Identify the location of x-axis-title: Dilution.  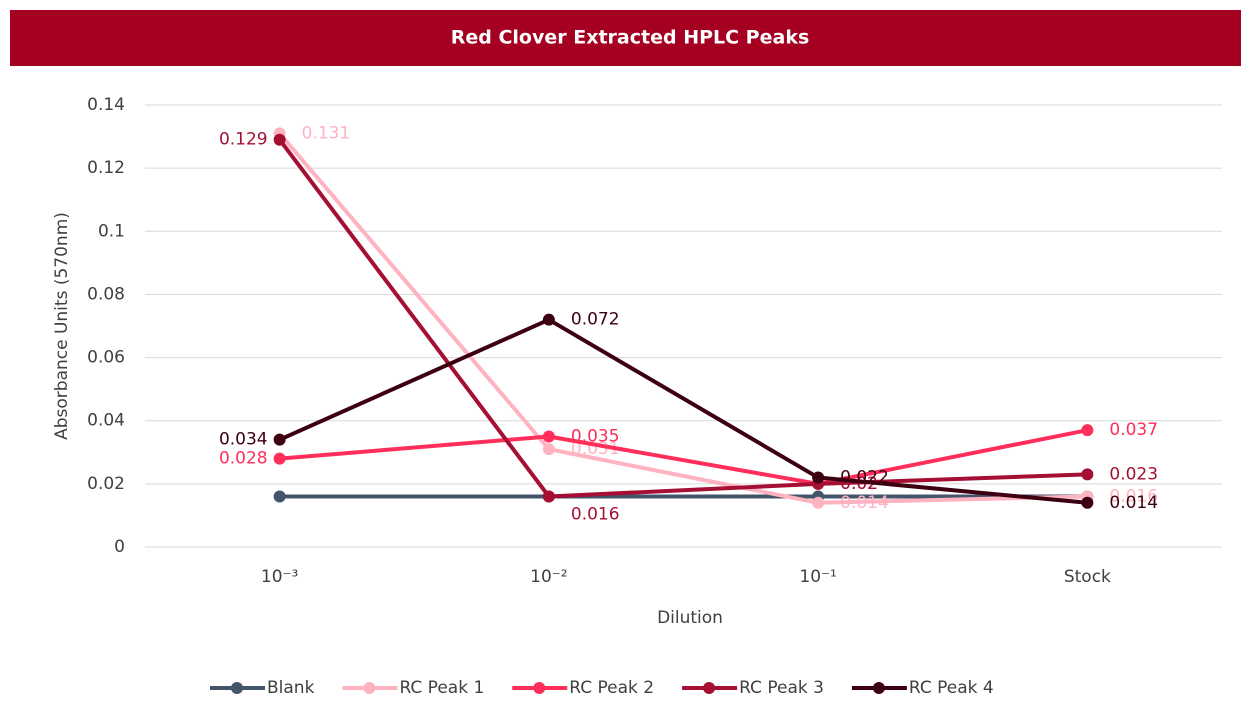
(690, 618).